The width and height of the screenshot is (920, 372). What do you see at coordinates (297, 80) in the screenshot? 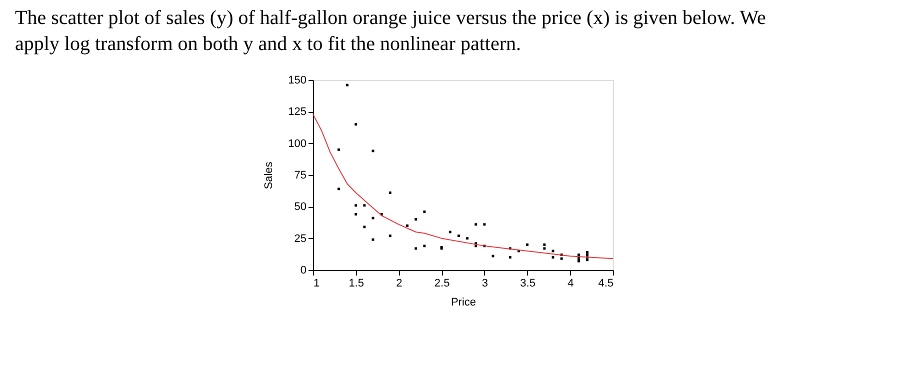
I see `y-tick-label: 150` at bounding box center [297, 80].